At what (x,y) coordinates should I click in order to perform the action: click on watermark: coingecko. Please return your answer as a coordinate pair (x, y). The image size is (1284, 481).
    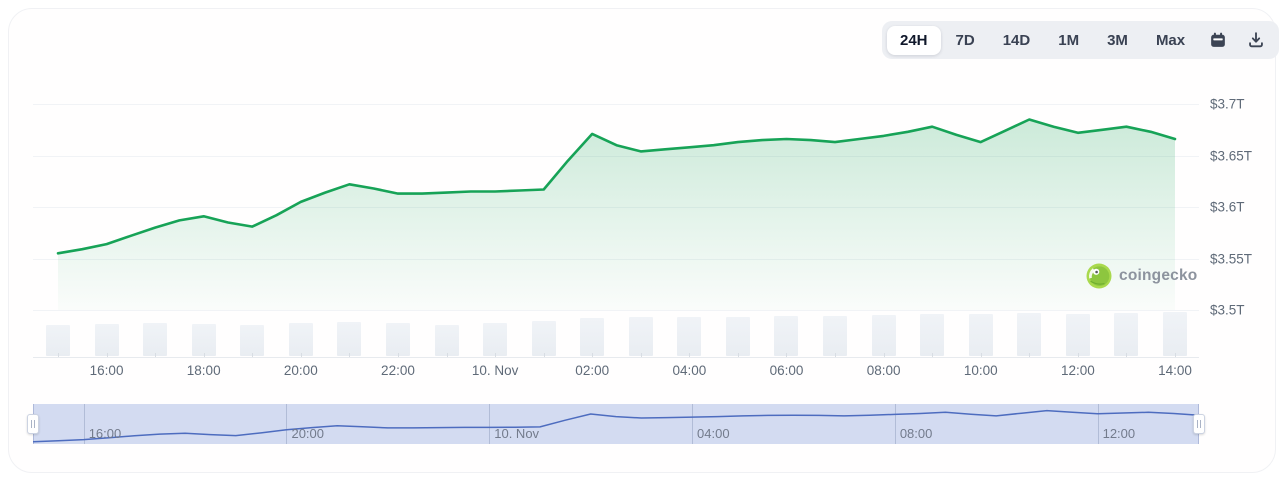
    Looking at the image, I should click on (1141, 276).